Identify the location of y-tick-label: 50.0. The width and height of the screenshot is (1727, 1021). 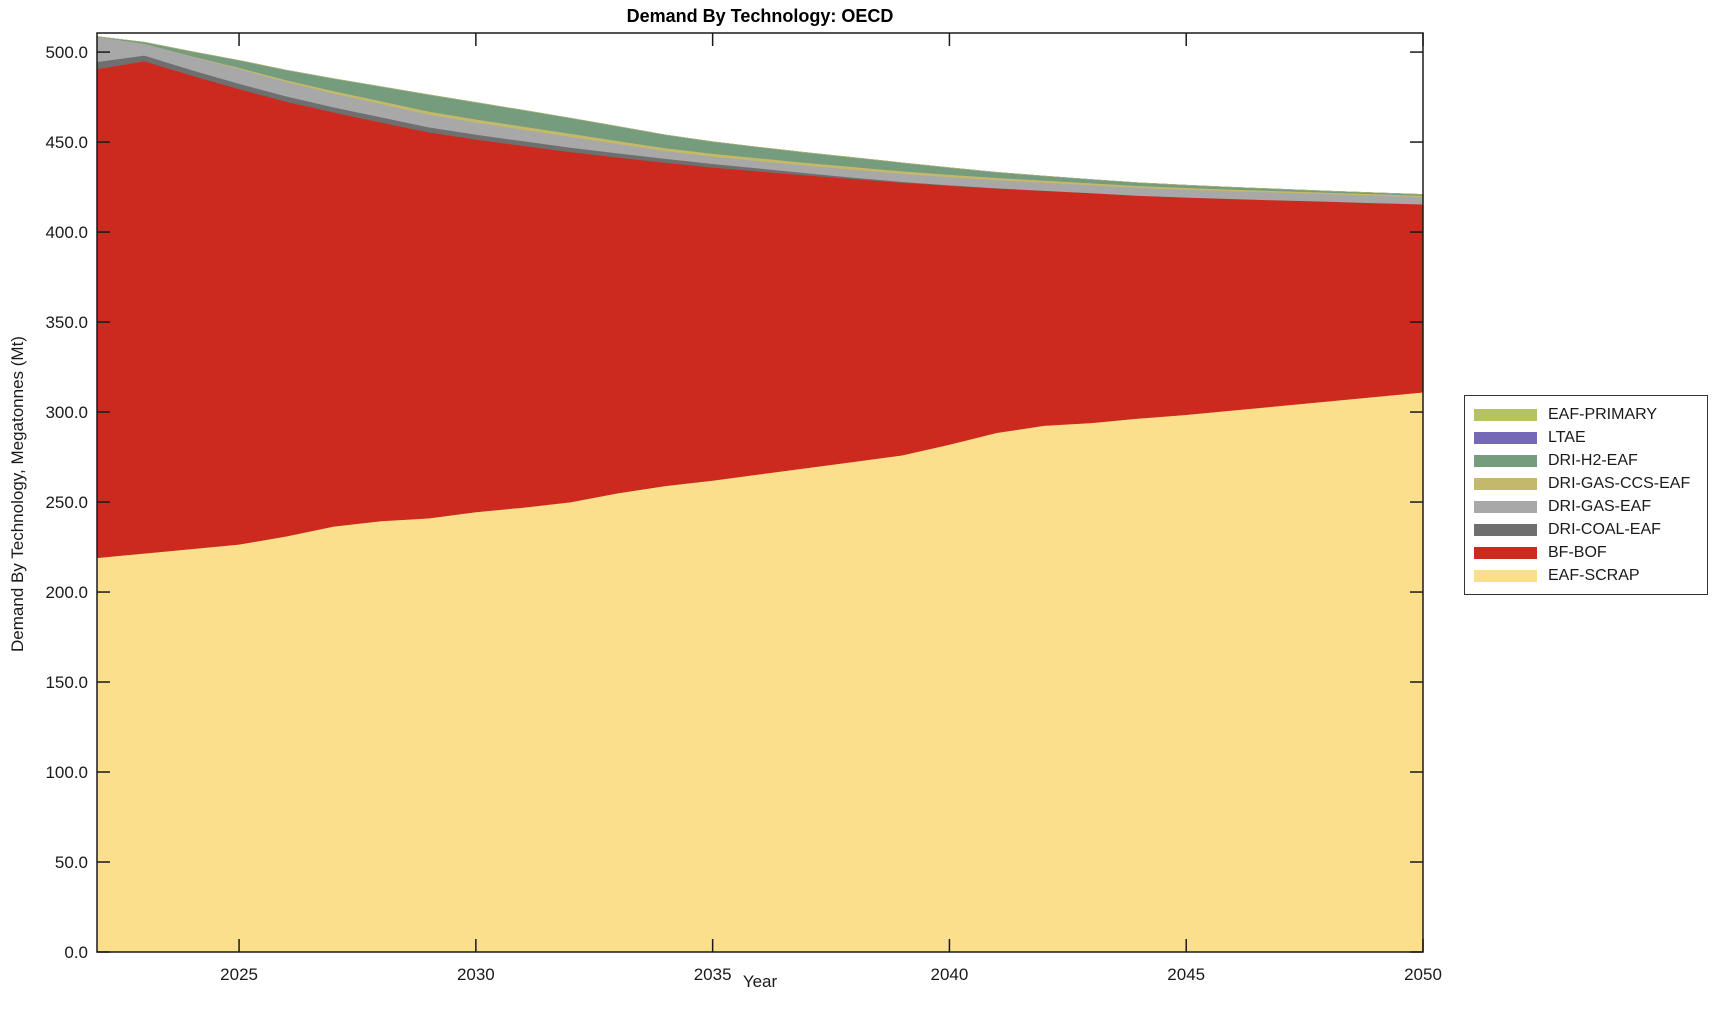
(71, 862).